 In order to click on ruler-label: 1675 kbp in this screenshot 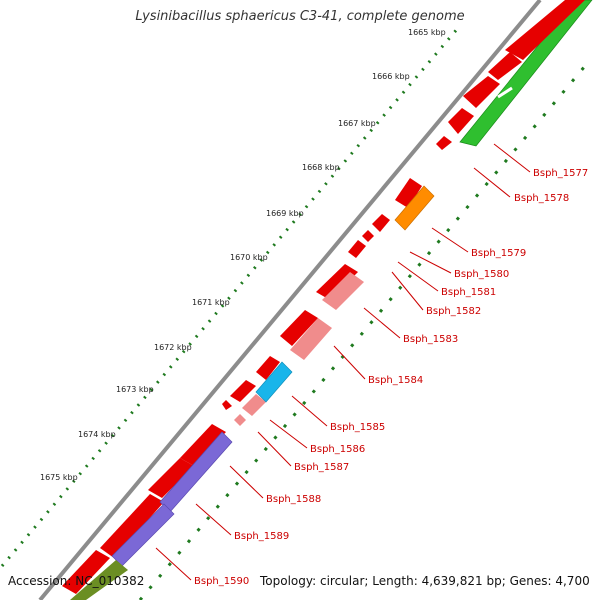, I will do `click(59, 477)`.